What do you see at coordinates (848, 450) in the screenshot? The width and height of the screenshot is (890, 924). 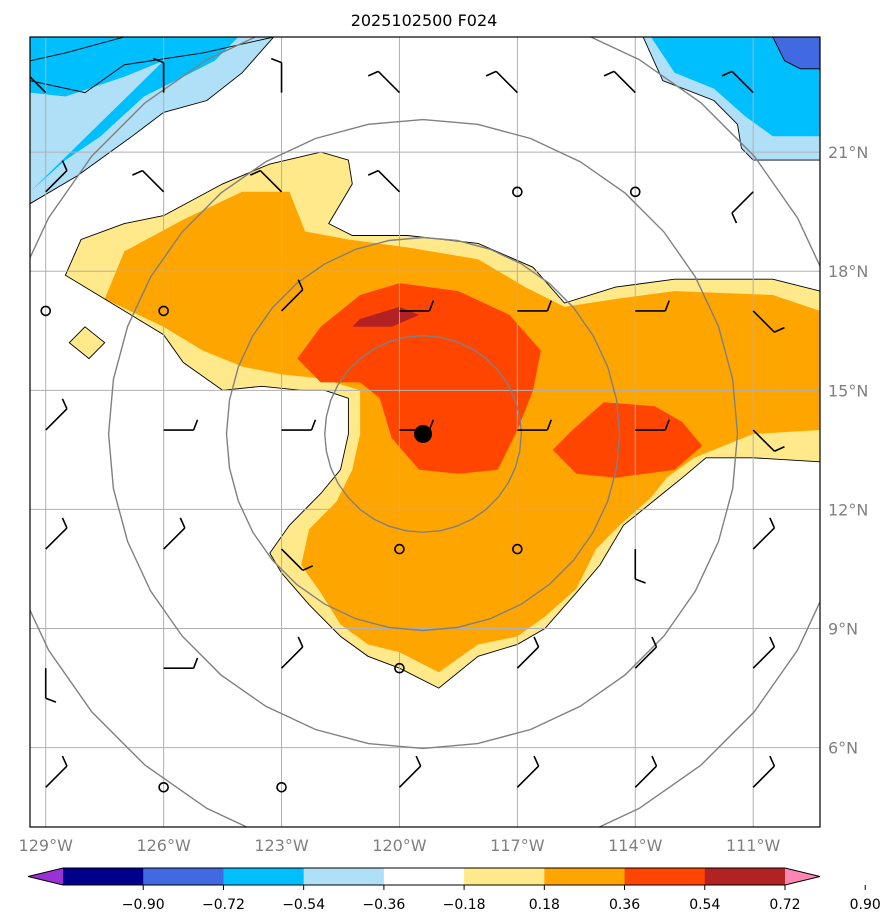 I see `y-axis-ticks: 6°N 9°N 12°N 15°N 18°N 21°N` at bounding box center [848, 450].